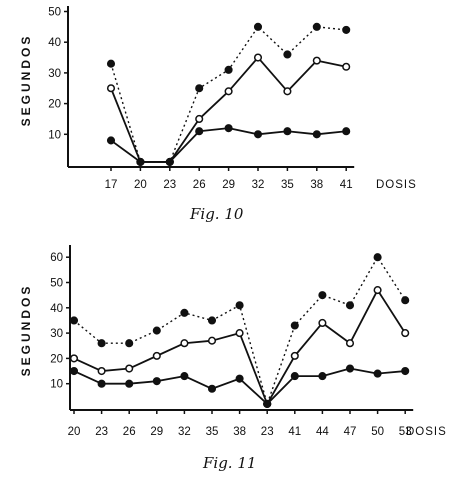 This screenshot has height=482, width=450. Describe the element at coordinates (230, 463) in the screenshot. I see `caption-fig-11: Fig. 11` at that location.